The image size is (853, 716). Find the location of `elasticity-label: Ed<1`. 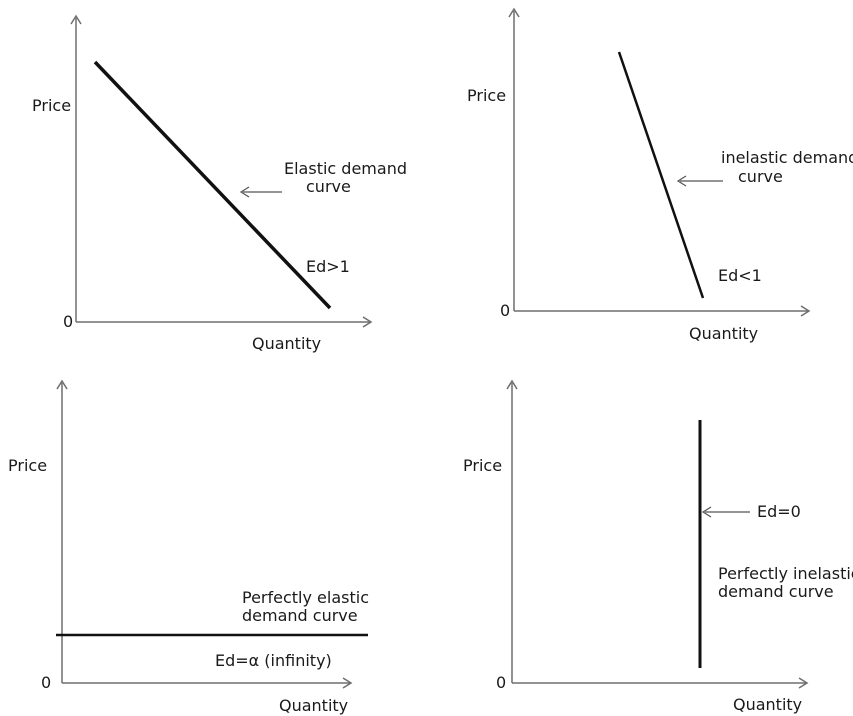

elasticity-label: Ed<1 is located at coordinates (740, 275).